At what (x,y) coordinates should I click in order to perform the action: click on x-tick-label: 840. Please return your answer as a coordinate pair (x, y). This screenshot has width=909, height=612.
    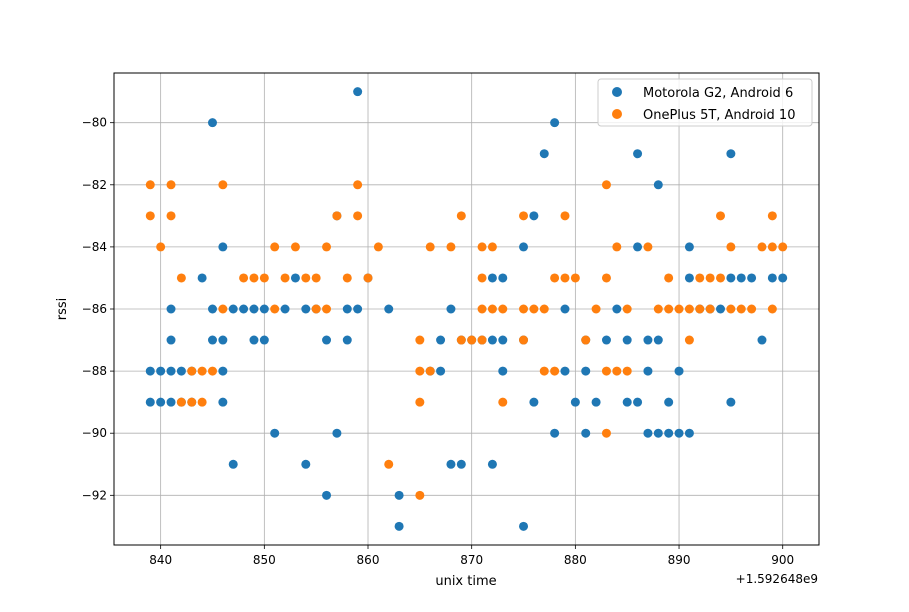
    Looking at the image, I should click on (160, 560).